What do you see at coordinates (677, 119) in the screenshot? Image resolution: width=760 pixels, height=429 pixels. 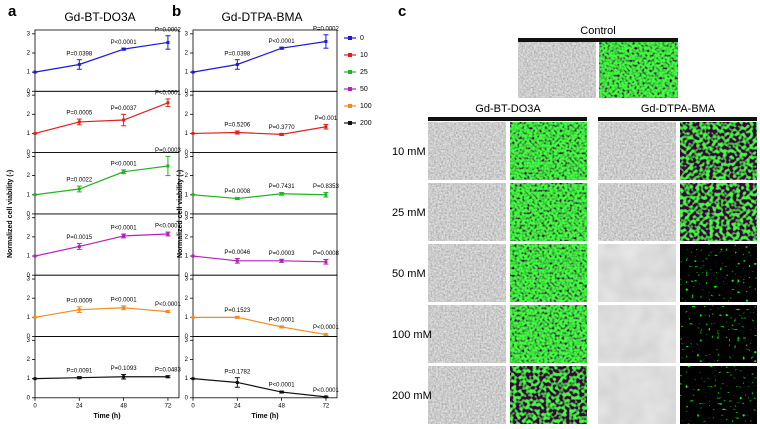 I see `header-bar` at bounding box center [677, 119].